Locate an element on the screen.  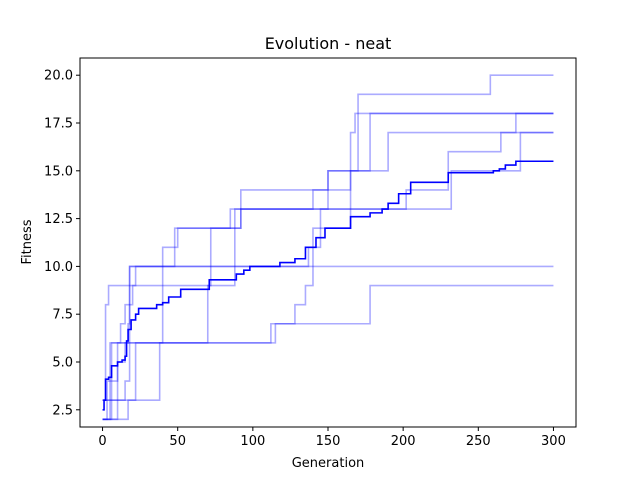
y-tick-label: 17.5 is located at coordinates (58, 124).